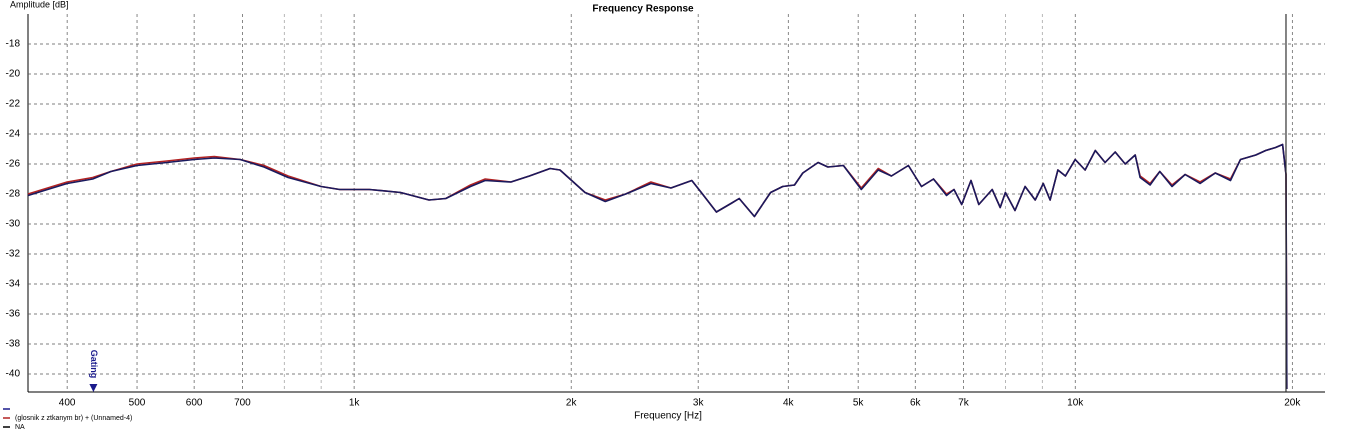 The width and height of the screenshot is (1366, 432). What do you see at coordinates (194, 403) in the screenshot?
I see `x-tick-label: 600` at bounding box center [194, 403].